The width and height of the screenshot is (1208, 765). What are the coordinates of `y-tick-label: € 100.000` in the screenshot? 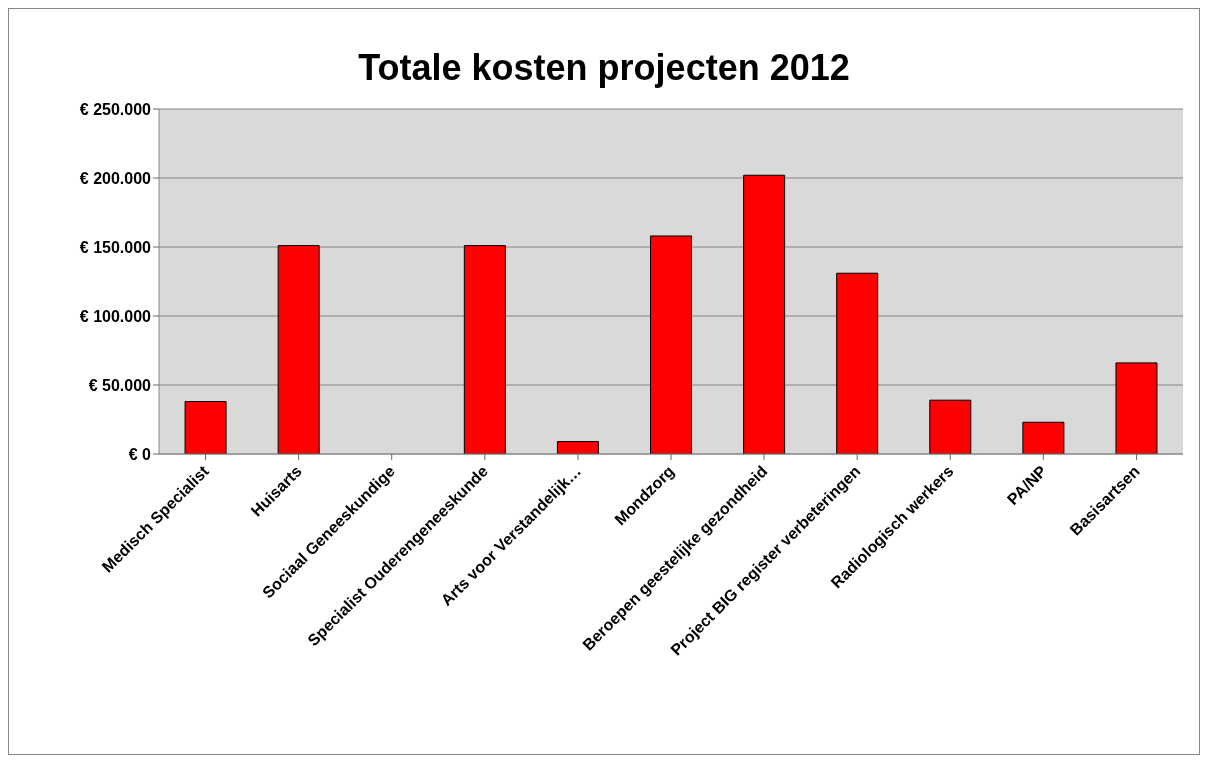 It's located at (115, 316).